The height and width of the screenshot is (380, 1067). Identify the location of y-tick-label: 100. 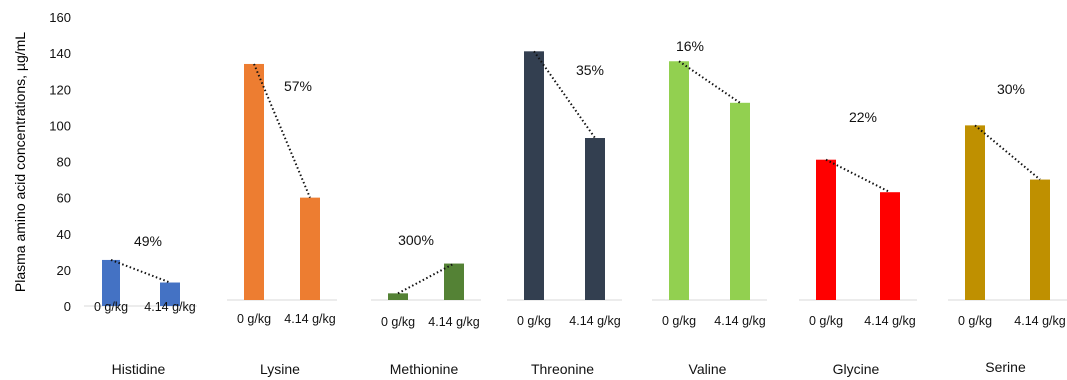
(60, 125).